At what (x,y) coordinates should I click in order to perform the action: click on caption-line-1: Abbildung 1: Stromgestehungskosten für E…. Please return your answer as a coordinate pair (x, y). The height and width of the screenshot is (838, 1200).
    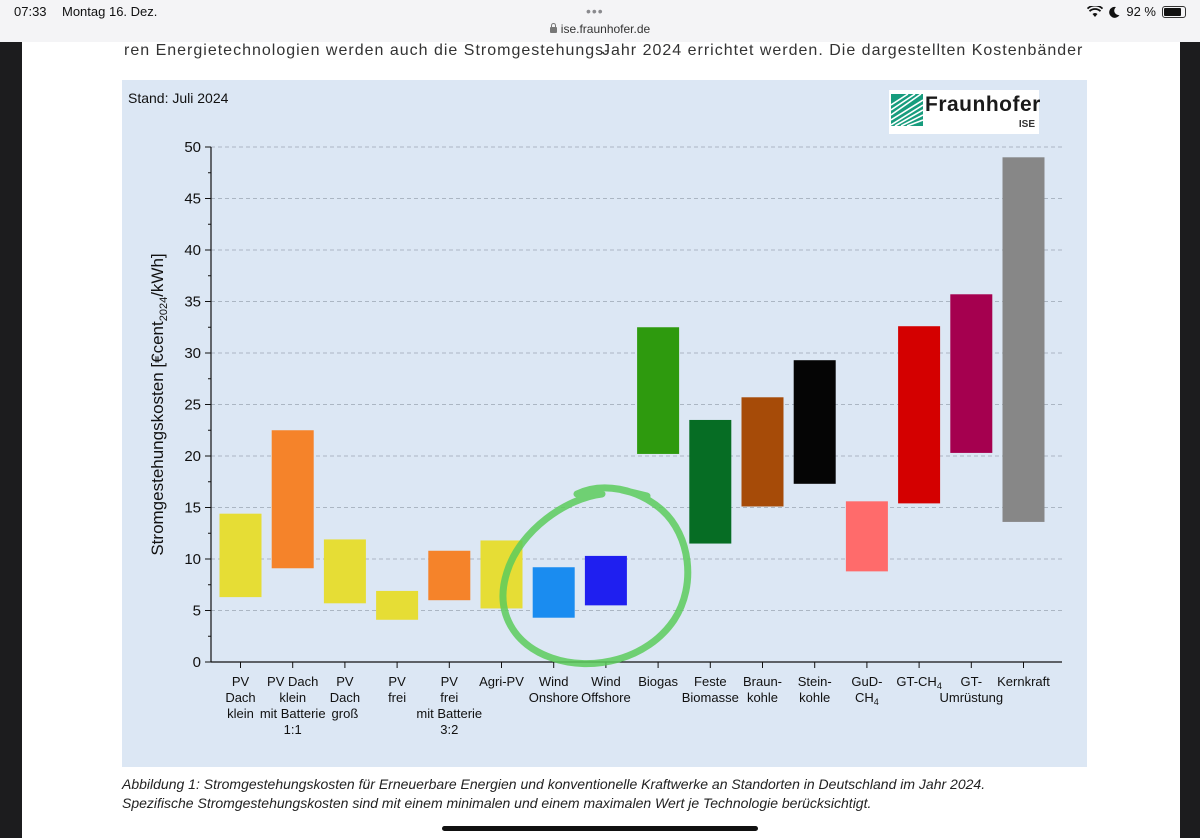
    Looking at the image, I should click on (554, 784).